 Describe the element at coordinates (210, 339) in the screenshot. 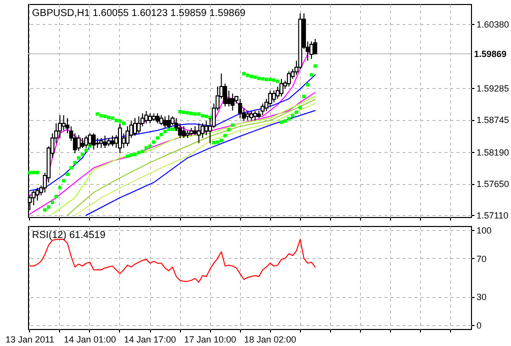

I see `x-tick-label: 17 Jan 10:00` at that location.